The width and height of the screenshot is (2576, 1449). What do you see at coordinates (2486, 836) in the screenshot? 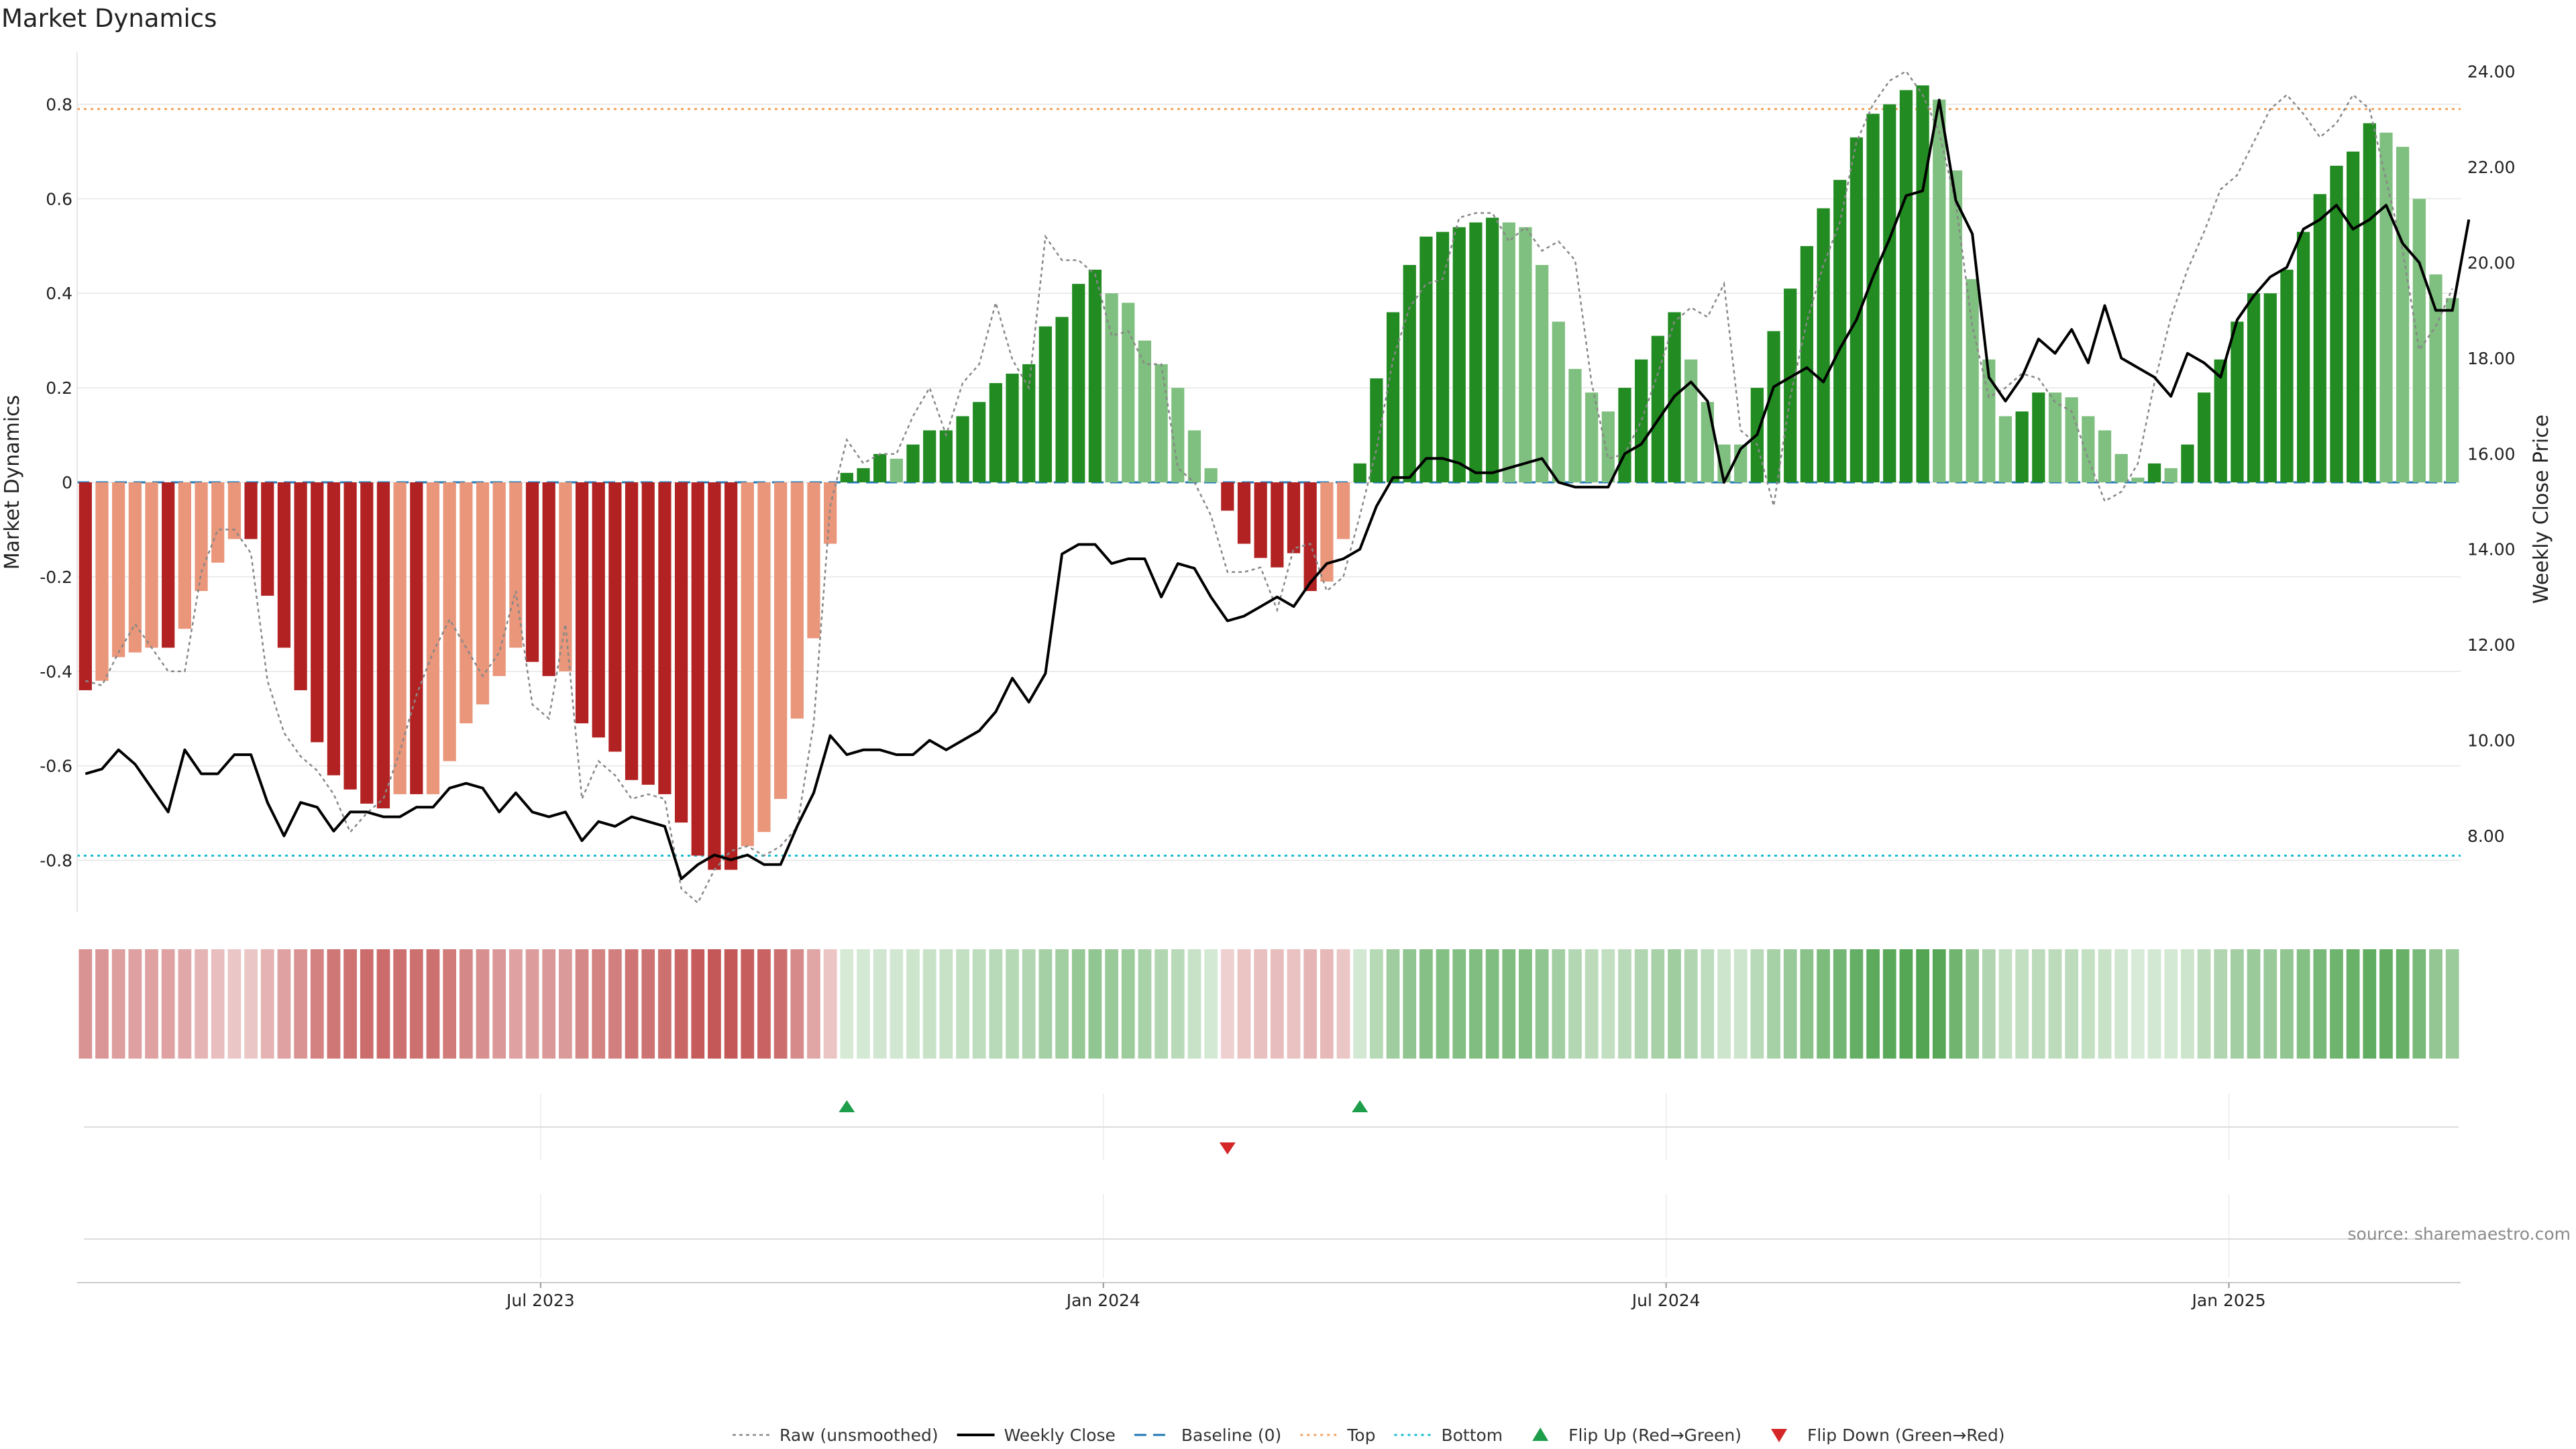
I see `y2-tick-label: 8.00` at bounding box center [2486, 836].